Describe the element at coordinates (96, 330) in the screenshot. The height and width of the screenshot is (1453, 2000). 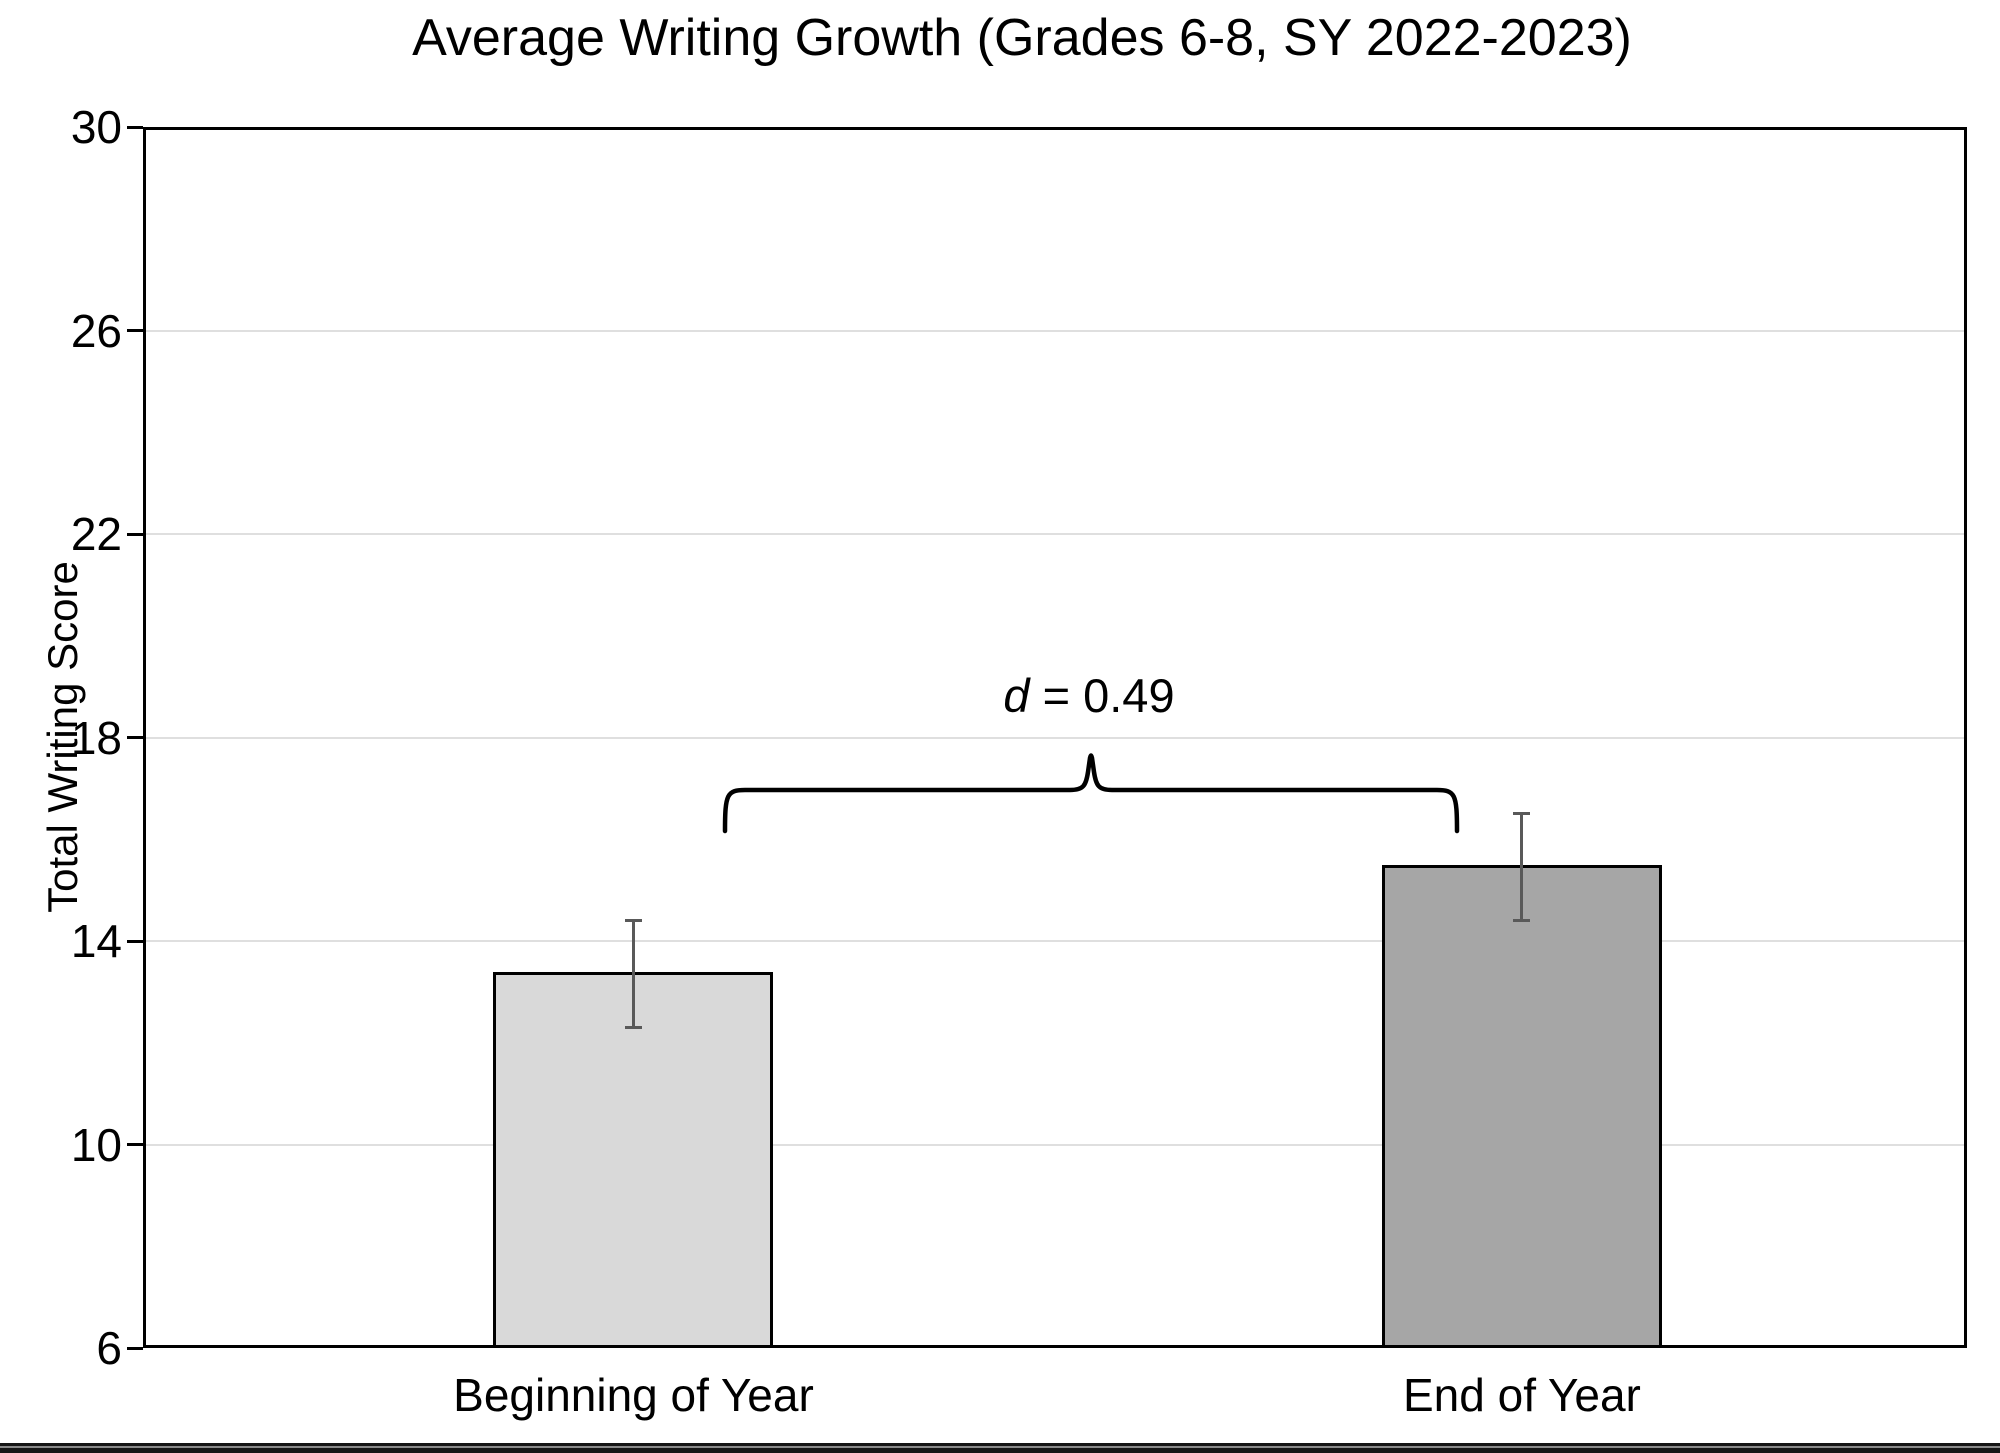
I see `y-tick-label: 26` at that location.